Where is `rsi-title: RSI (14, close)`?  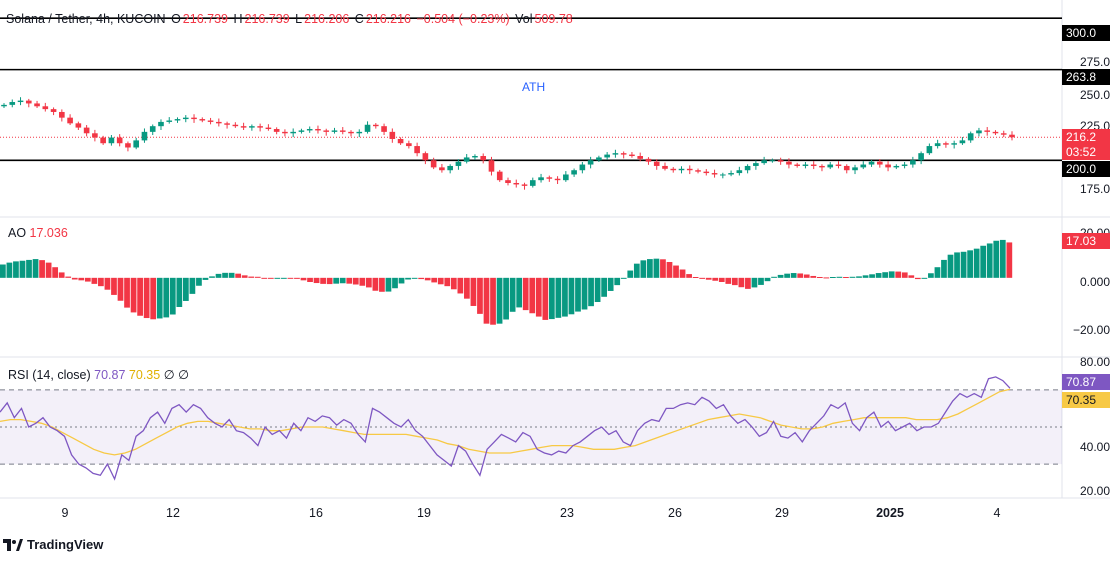
rsi-title: RSI (14, close) is located at coordinates (49, 375).